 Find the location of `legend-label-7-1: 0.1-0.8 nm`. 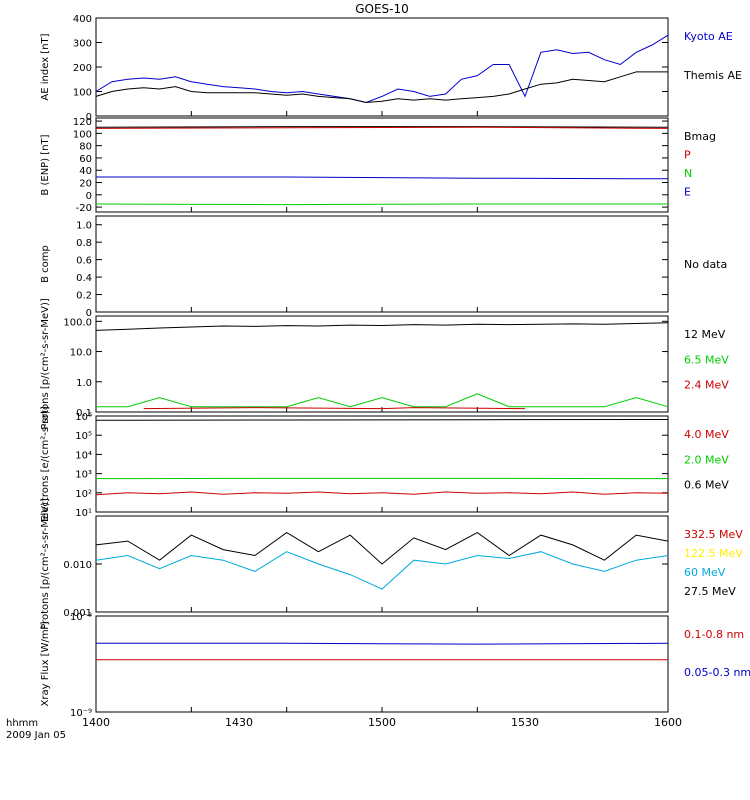

legend-label-7-1: 0.1-0.8 nm is located at coordinates (714, 634).